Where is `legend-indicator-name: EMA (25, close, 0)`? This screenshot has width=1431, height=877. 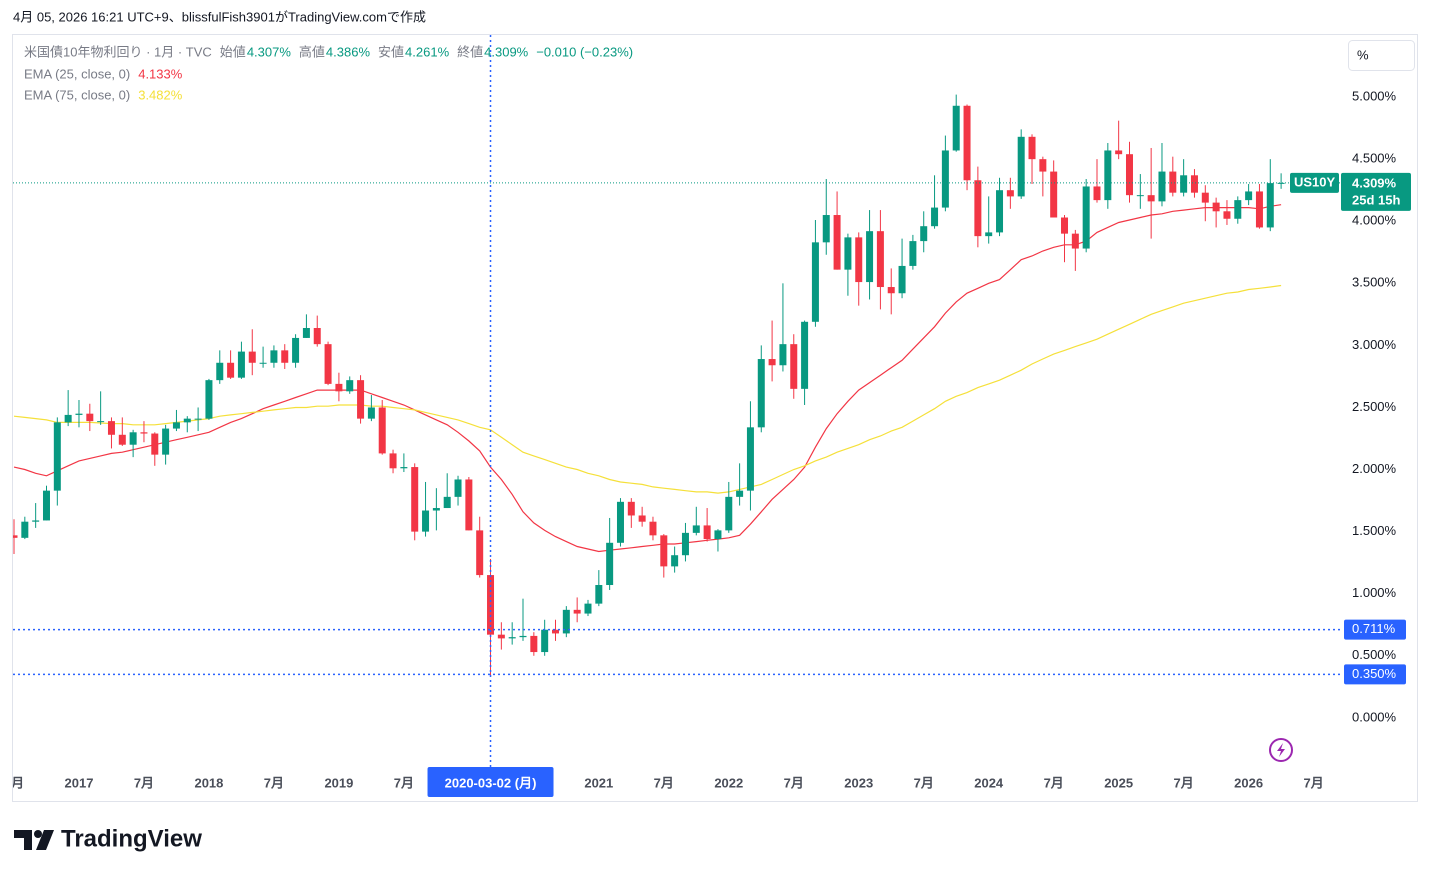 legend-indicator-name: EMA (25, close, 0) is located at coordinates (77, 73).